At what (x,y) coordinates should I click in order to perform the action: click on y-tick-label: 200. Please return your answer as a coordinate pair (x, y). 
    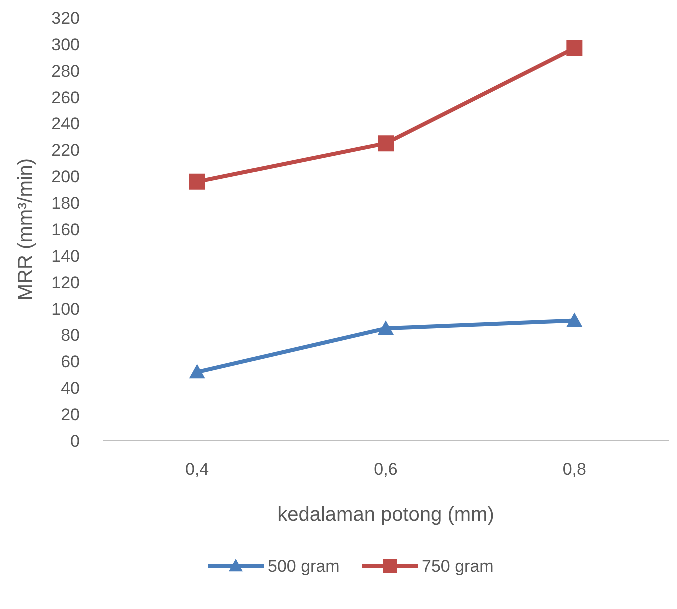
    Looking at the image, I should click on (66, 177).